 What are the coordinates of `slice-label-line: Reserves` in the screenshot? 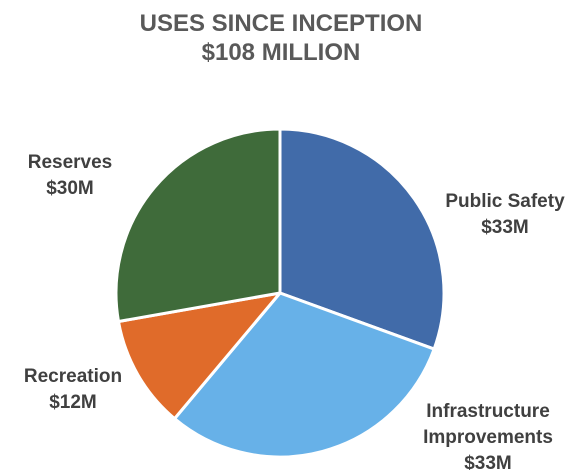 It's located at (70, 162).